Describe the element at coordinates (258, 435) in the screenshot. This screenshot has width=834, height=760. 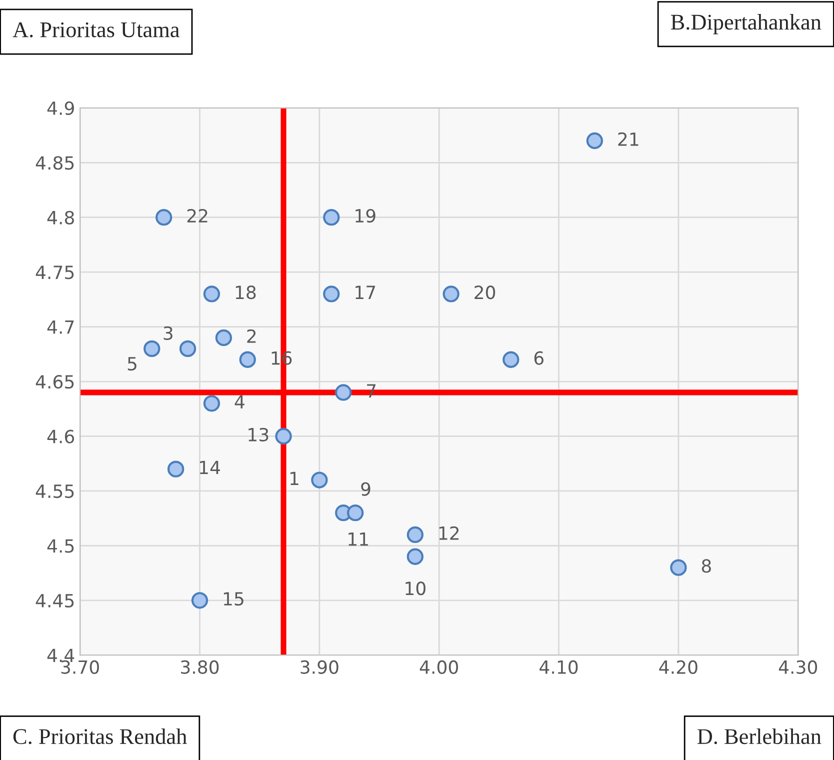
I see `annotation: 13` at that location.